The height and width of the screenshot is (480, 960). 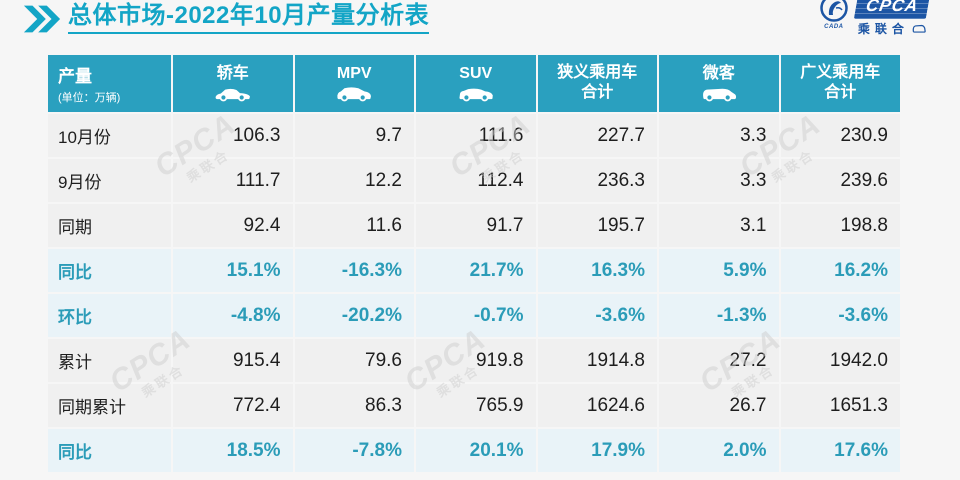 I want to click on data-cell: 919.8, so click(x=476, y=360).